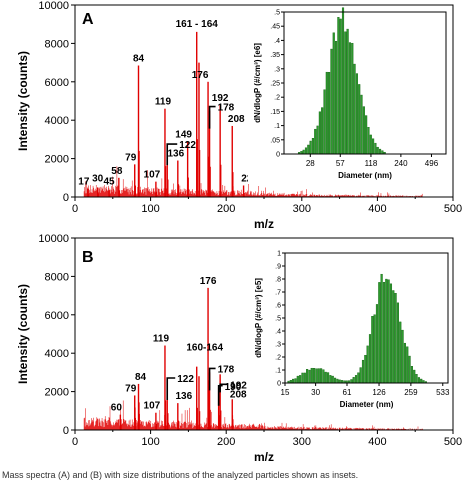 The image size is (474, 482). Describe the element at coordinates (139, 58) in the screenshot. I see `peak-annotation: 84` at that location.